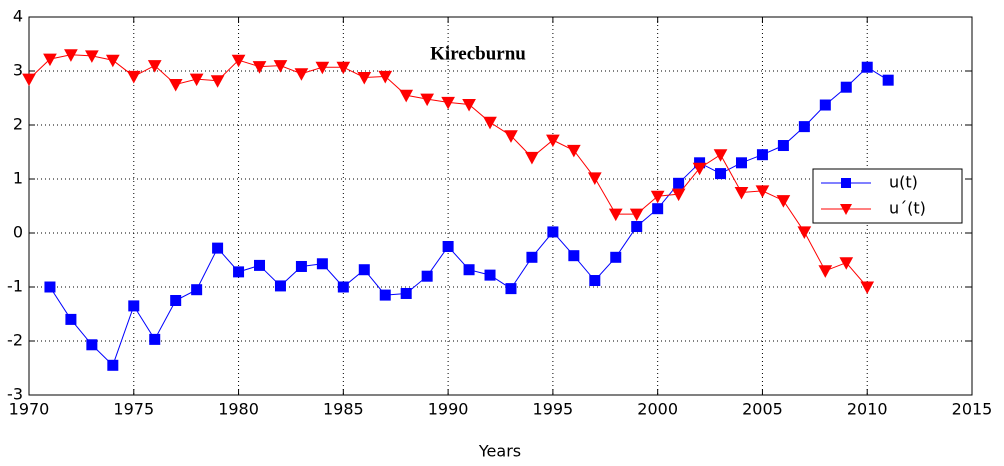 Image resolution: width=1004 pixels, height=466 pixels. I want to click on legend: u(t) u´(t), so click(887, 196).